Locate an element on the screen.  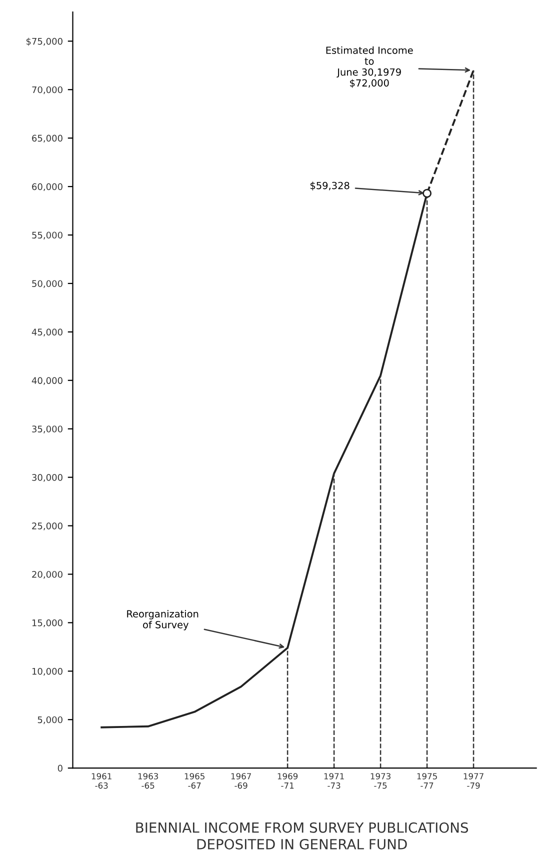
y-tick-label: 5,000 is located at coordinates (50, 720).